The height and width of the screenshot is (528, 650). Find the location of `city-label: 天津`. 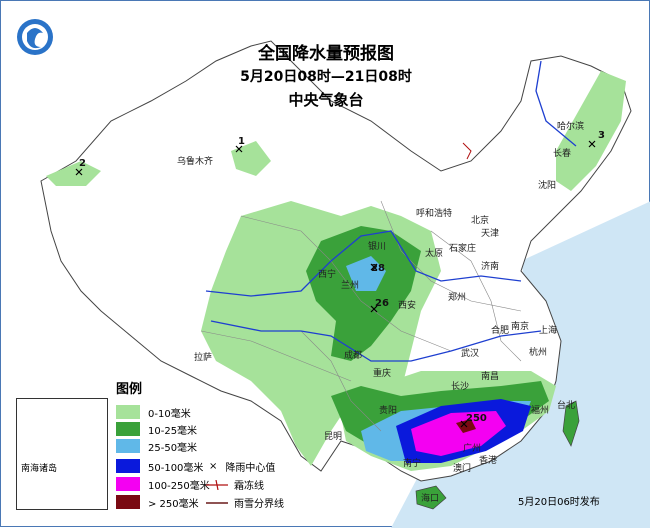

city-label: 天津 is located at coordinates (490, 234).